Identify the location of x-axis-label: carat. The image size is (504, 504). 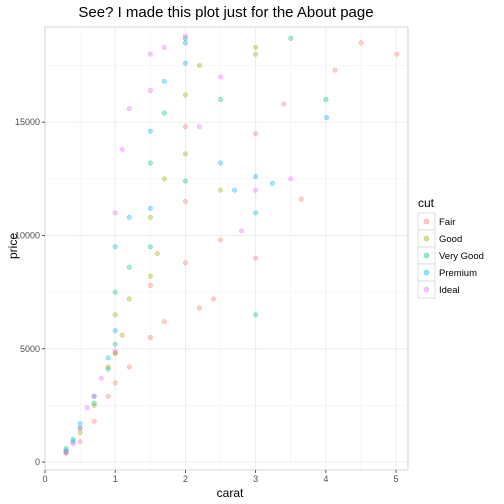
(230, 493).